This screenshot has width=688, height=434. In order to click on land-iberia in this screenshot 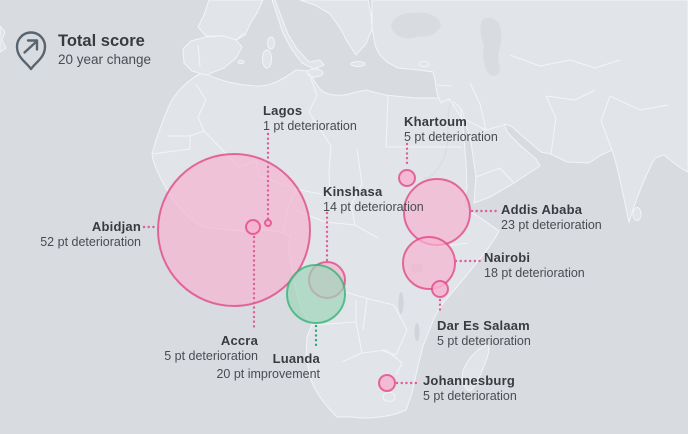, I will do `click(212, 55)`.